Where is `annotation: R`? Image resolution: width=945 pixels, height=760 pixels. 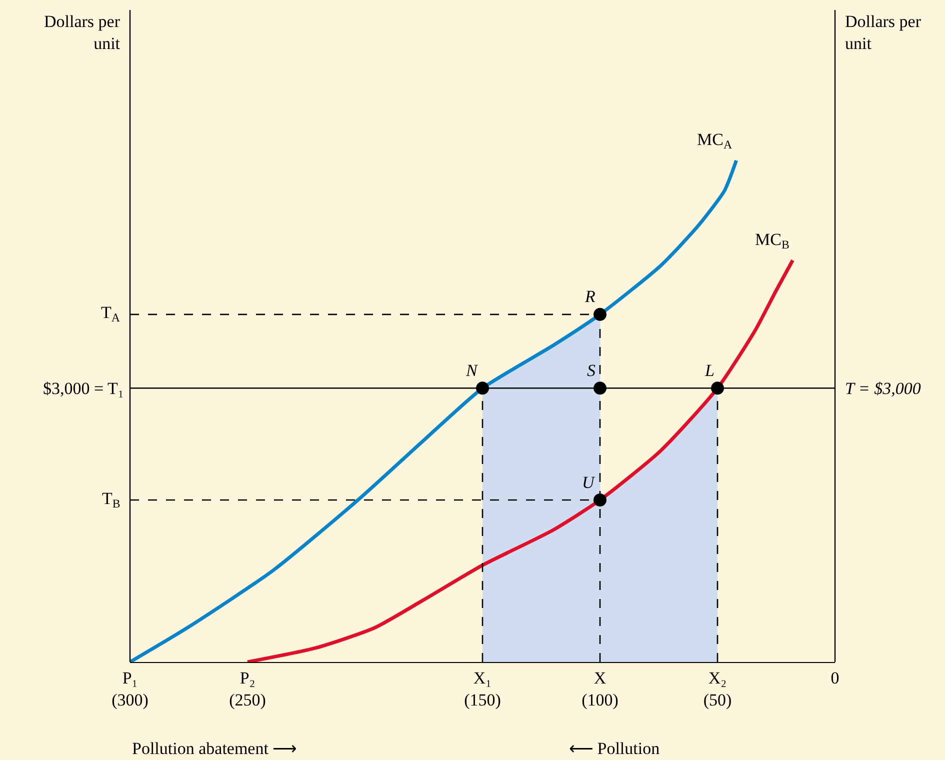
annotation: R is located at coordinates (590, 296).